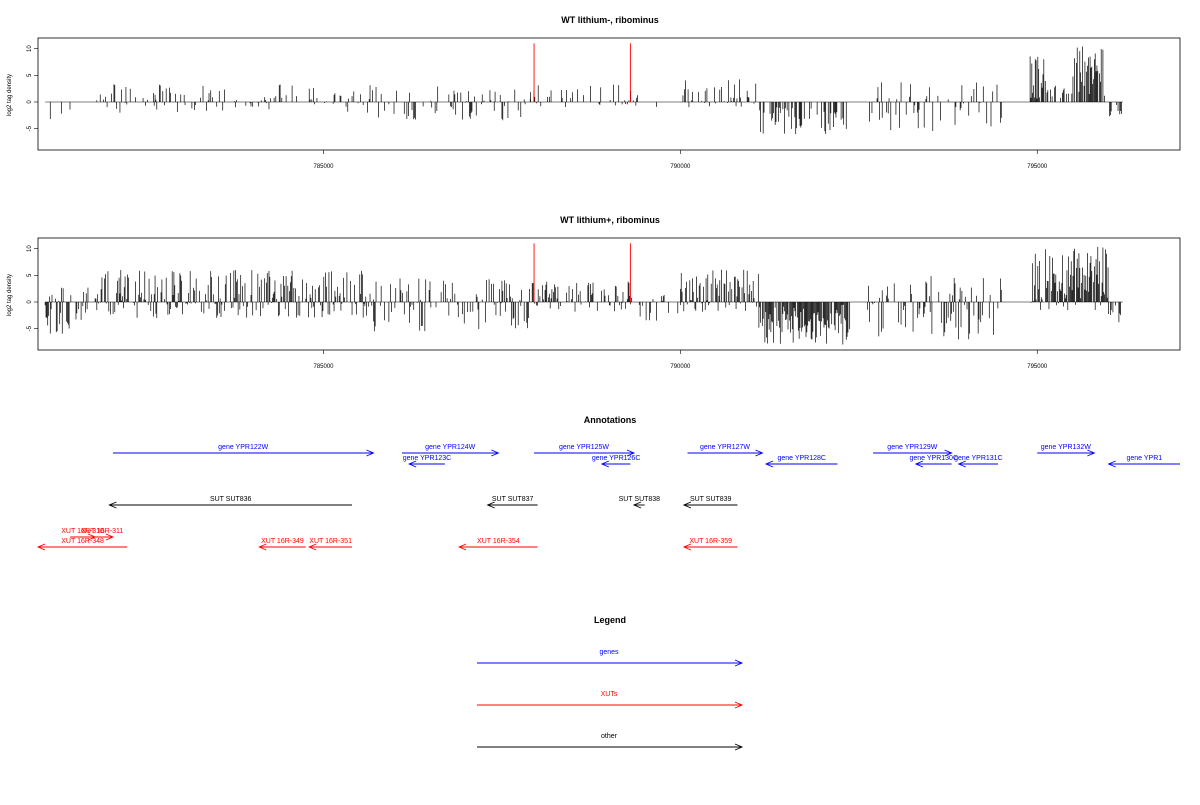 Image resolution: width=1200 pixels, height=805 pixels. What do you see at coordinates (610, 420) in the screenshot?
I see `annotations-title: Annotations` at bounding box center [610, 420].